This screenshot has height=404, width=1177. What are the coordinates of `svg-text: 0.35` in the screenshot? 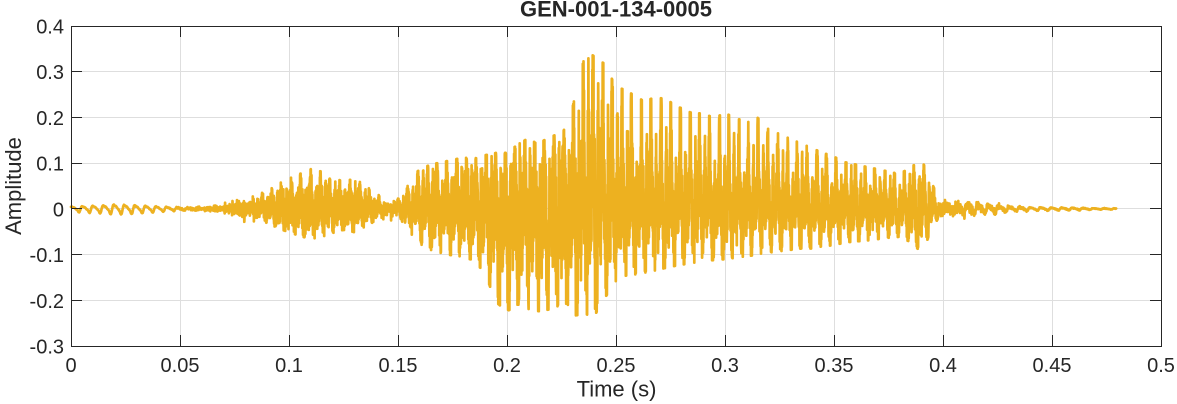 It's located at (834, 366).